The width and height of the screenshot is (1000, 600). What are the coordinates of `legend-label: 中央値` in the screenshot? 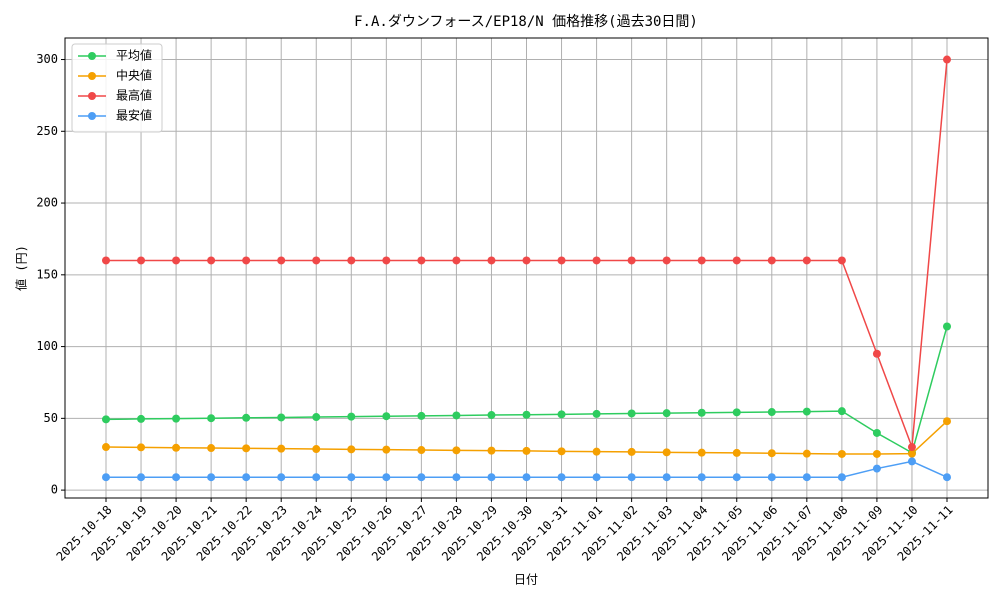 It's located at (134, 75).